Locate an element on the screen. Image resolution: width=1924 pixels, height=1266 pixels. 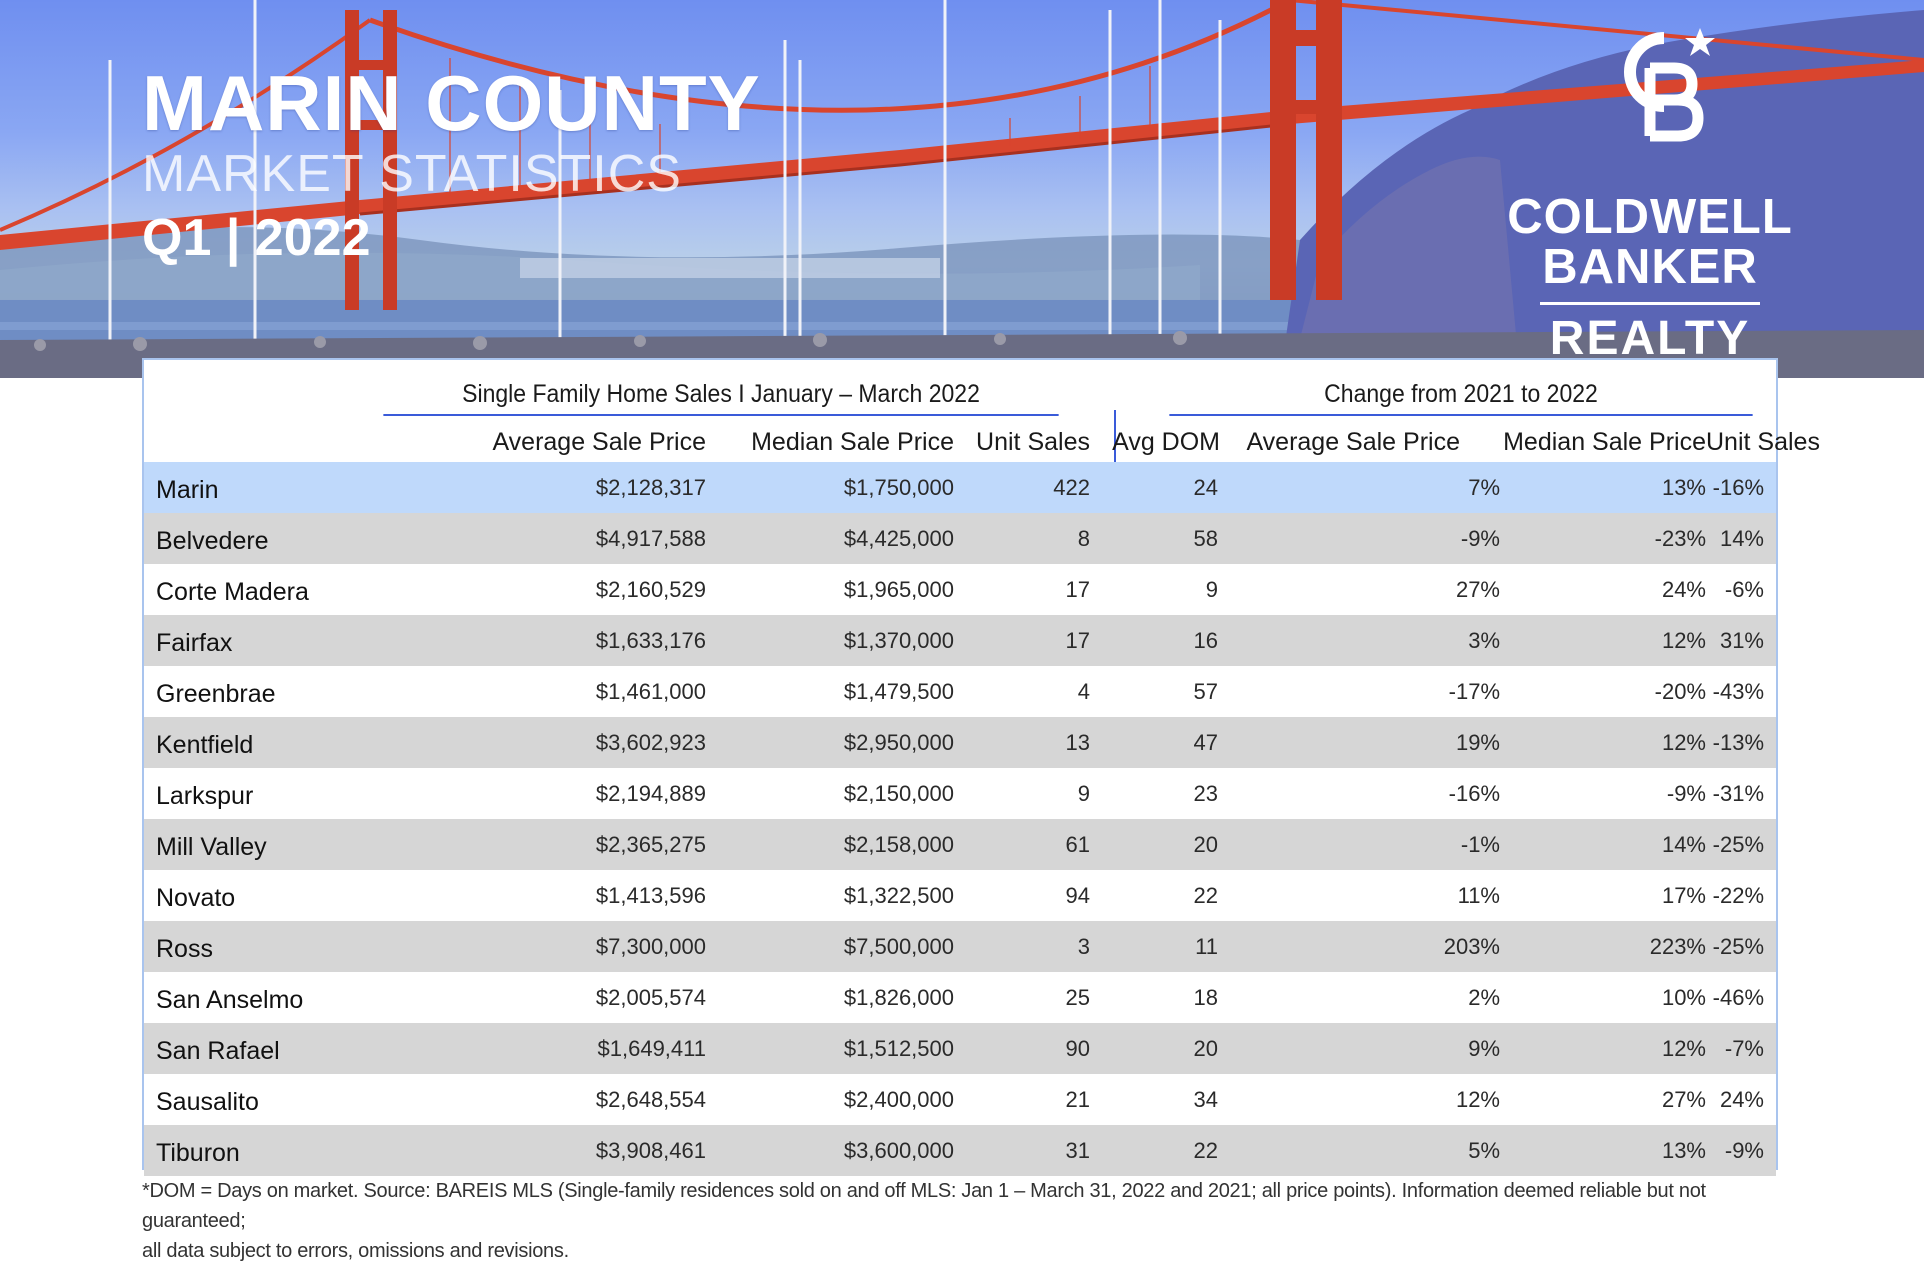
cell-median-price: $1,479,500 is located at coordinates (898, 691).